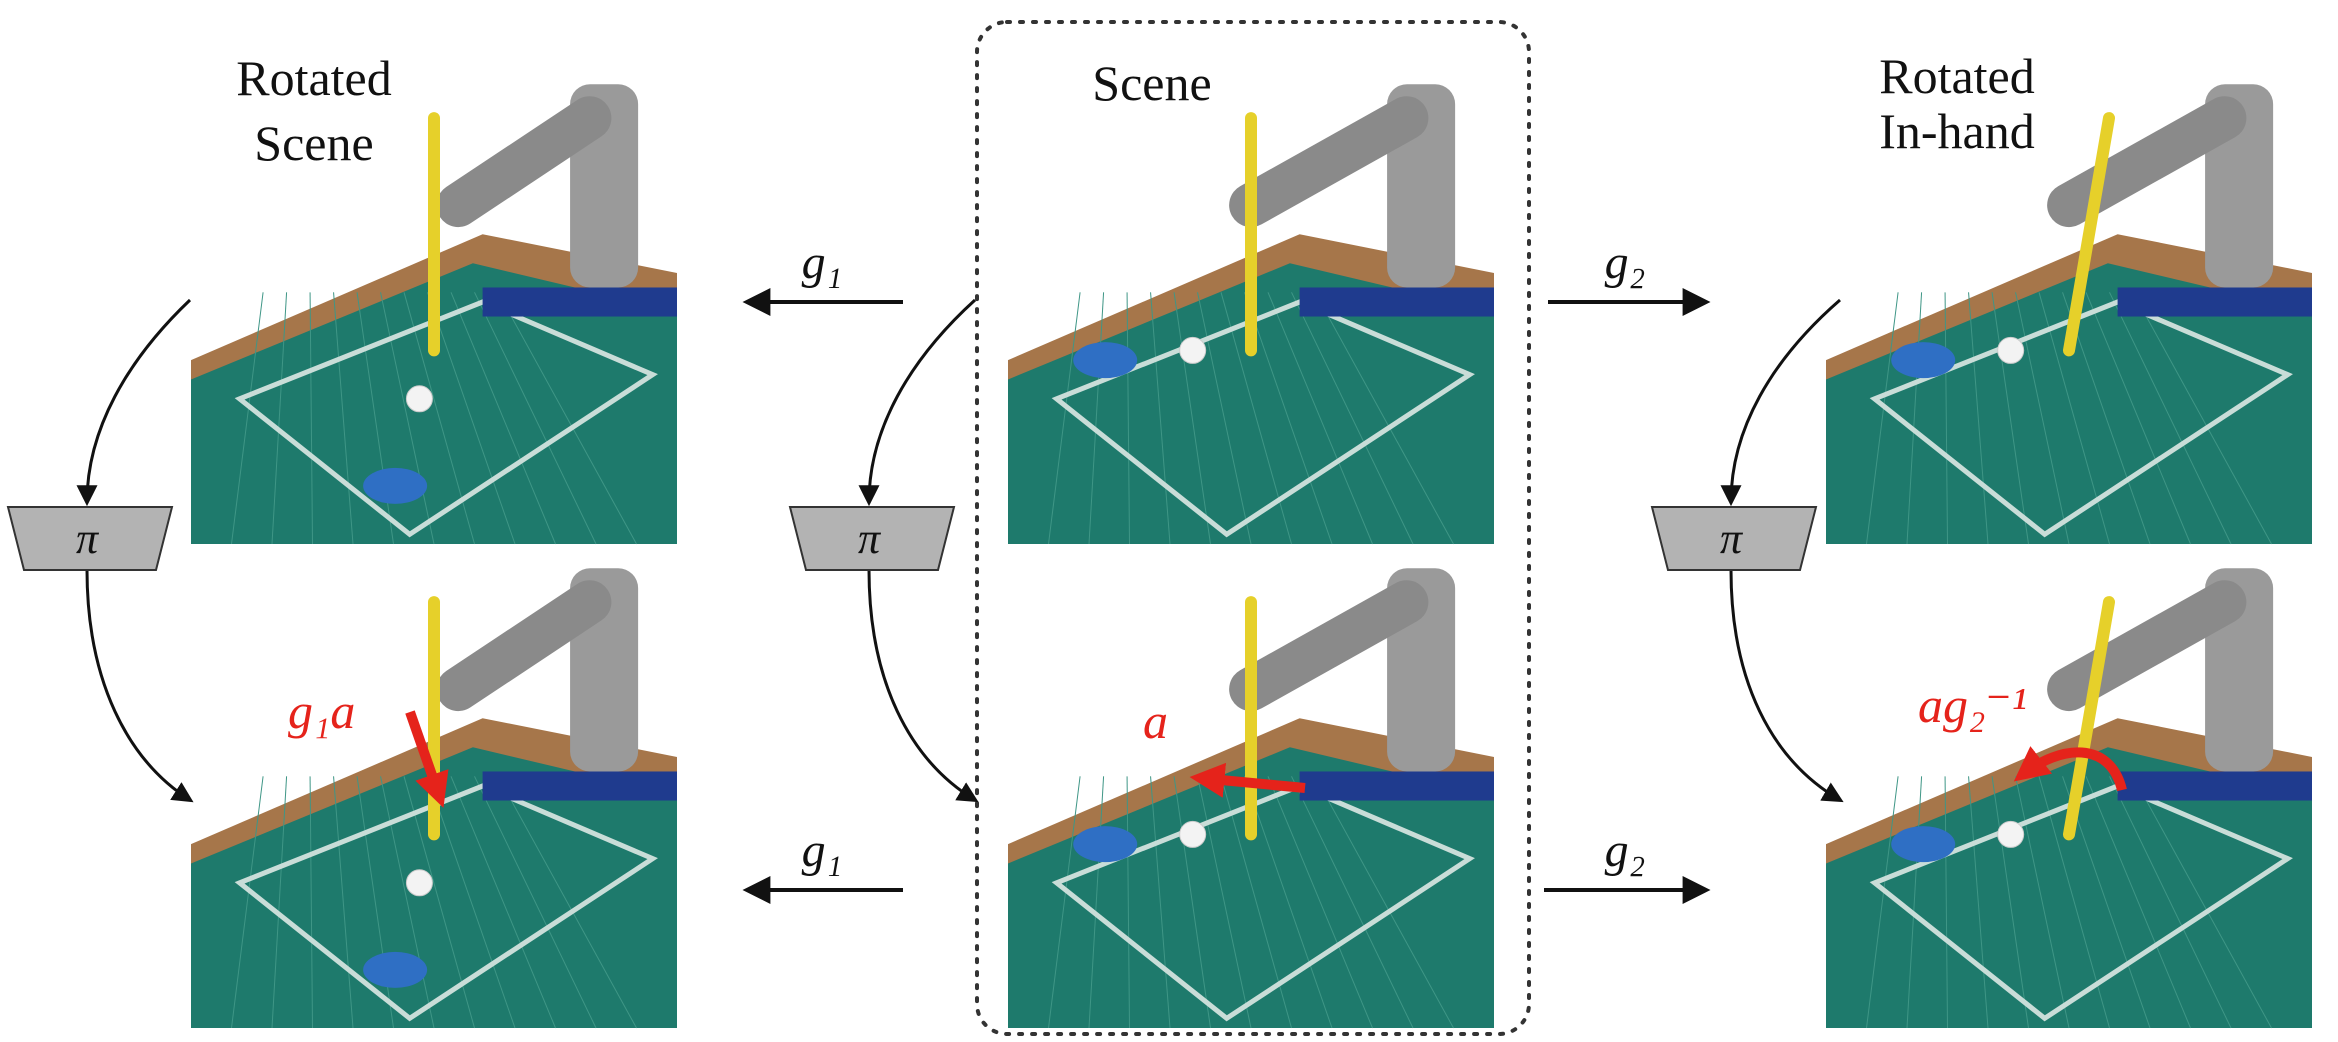 Image resolution: width=2338 pixels, height=1042 pixels. What do you see at coordinates (1957, 131) in the screenshot?
I see `column-title: In-hand` at bounding box center [1957, 131].